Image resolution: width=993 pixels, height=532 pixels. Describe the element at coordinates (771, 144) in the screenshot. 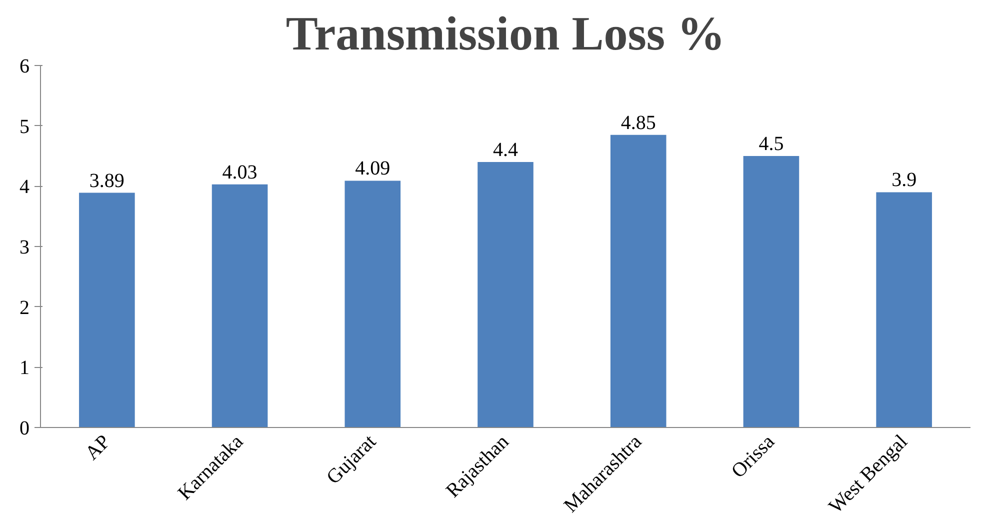

I see `data-label: 4.5` at that location.